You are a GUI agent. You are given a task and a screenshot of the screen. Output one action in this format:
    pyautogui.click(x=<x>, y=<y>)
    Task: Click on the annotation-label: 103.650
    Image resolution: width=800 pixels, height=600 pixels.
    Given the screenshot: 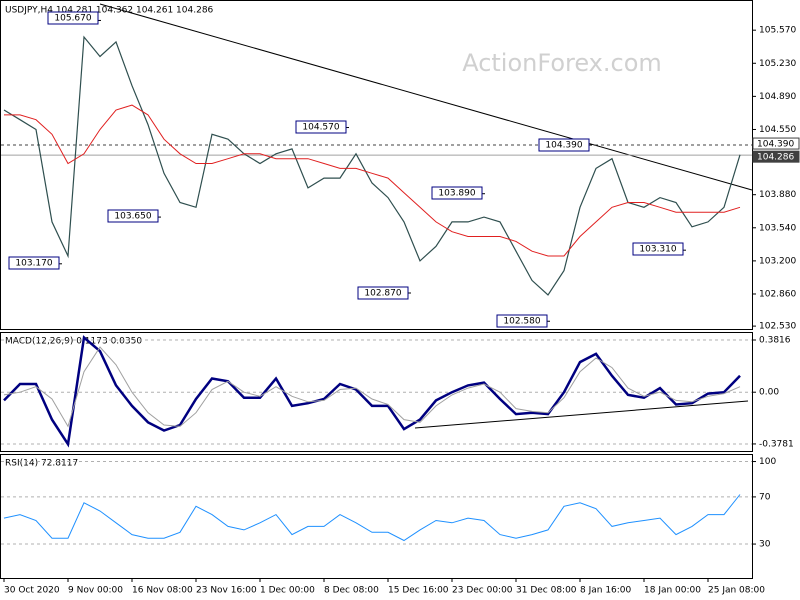 What is the action you would take?
    pyautogui.click(x=132, y=217)
    